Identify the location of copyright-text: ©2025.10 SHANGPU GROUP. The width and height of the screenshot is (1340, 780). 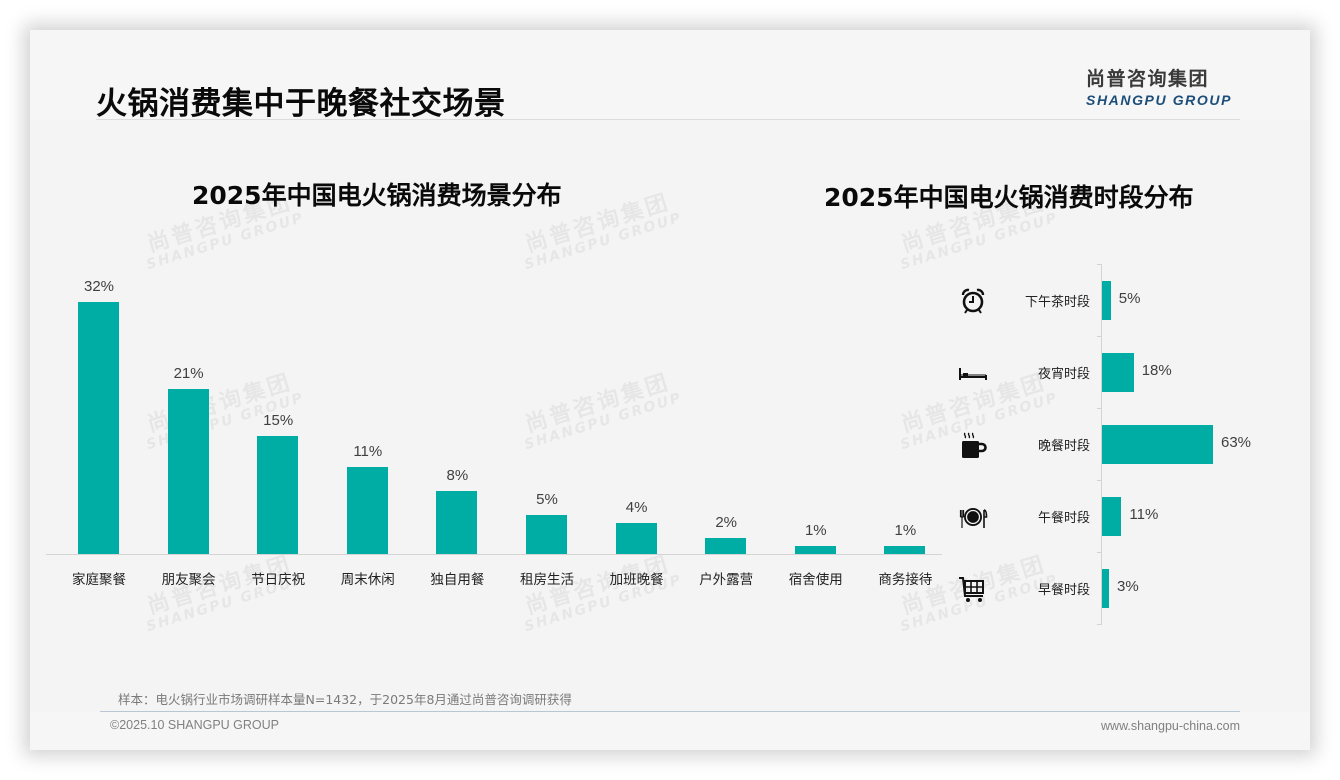
(194, 725).